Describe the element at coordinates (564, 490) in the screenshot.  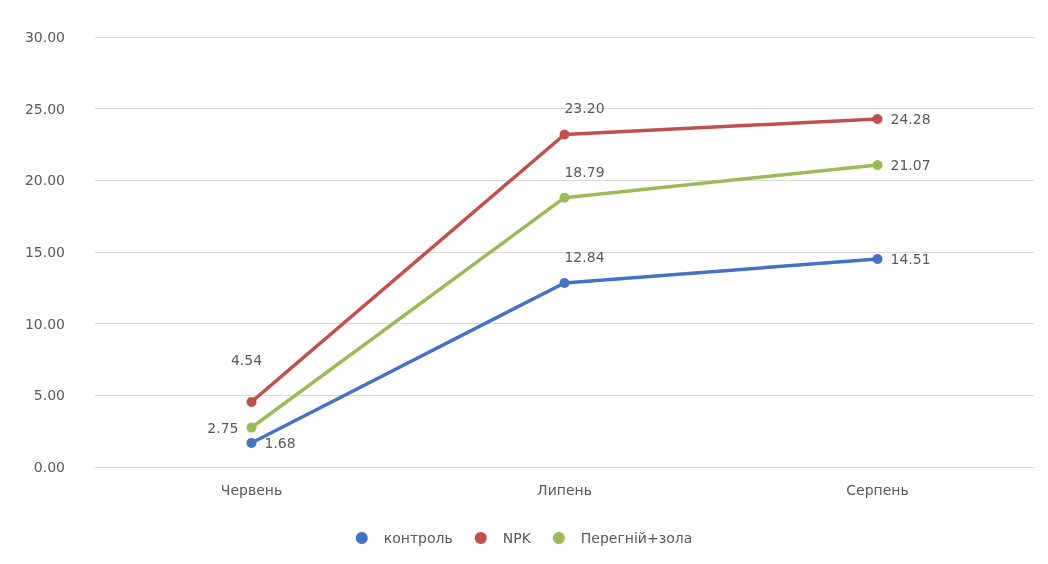
I see `x-tick-label: Липень` at that location.